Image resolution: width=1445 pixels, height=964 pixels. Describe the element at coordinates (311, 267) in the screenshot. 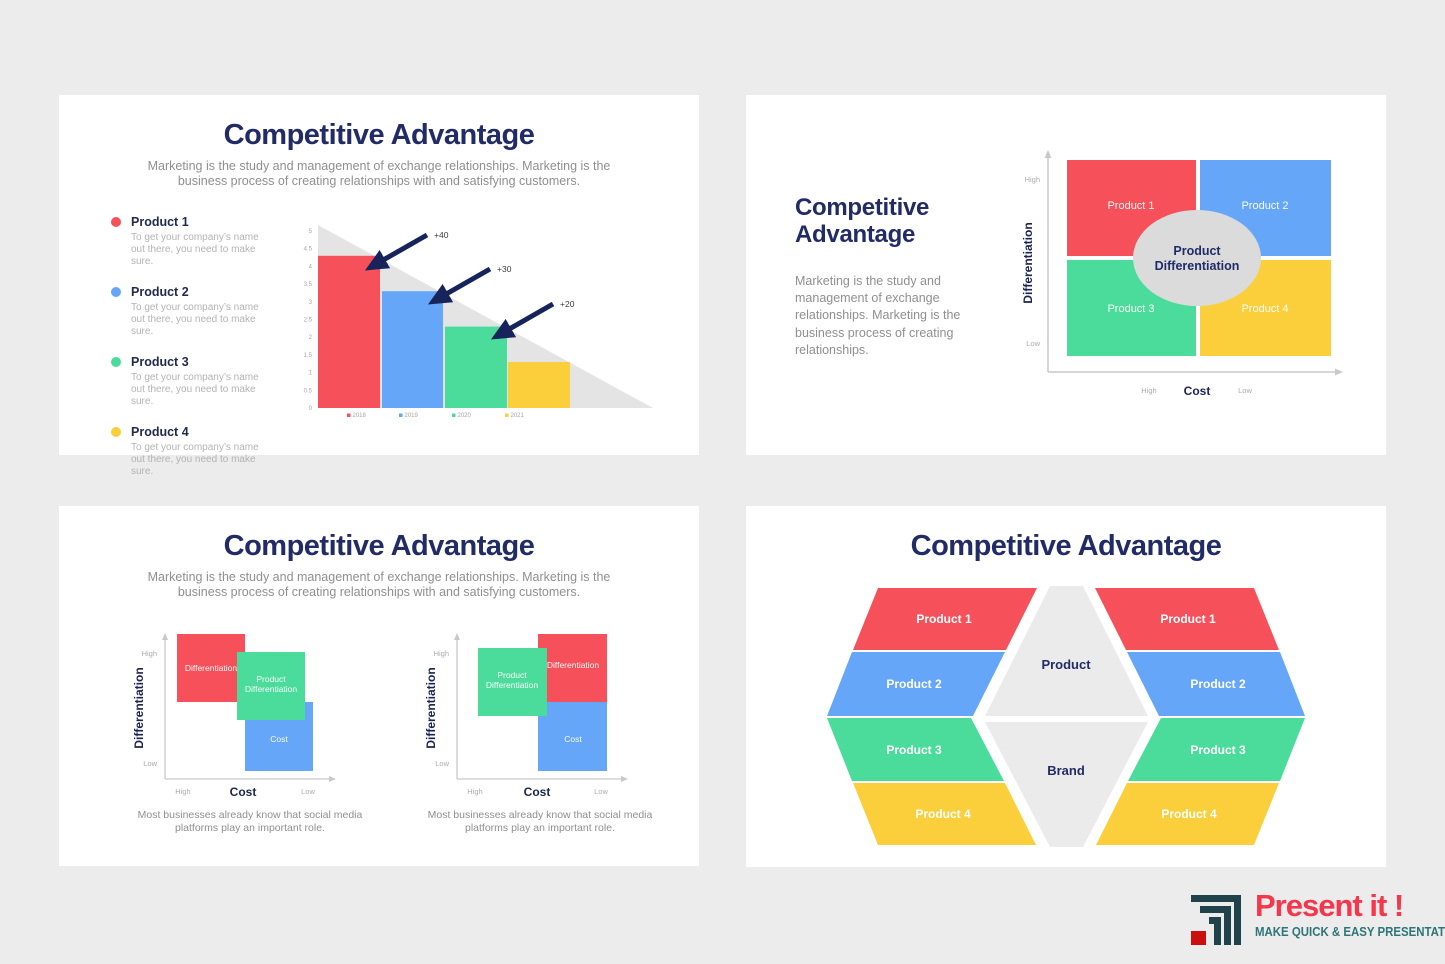

I see `y-tick: 4` at that location.